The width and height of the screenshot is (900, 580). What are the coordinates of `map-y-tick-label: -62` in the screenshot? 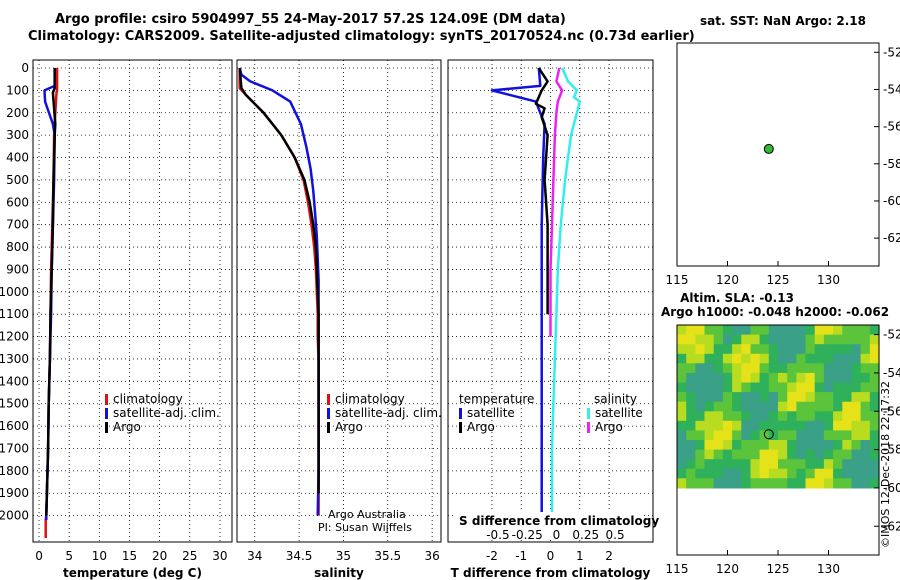 It's located at (891, 238).